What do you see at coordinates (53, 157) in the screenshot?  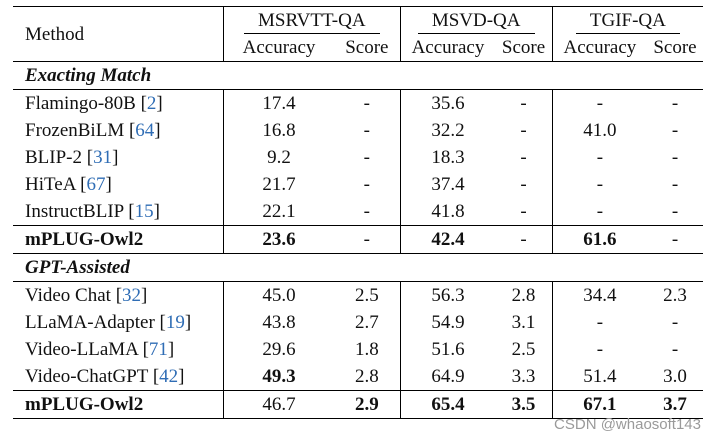 I see `method-name: BLIP-2` at bounding box center [53, 157].